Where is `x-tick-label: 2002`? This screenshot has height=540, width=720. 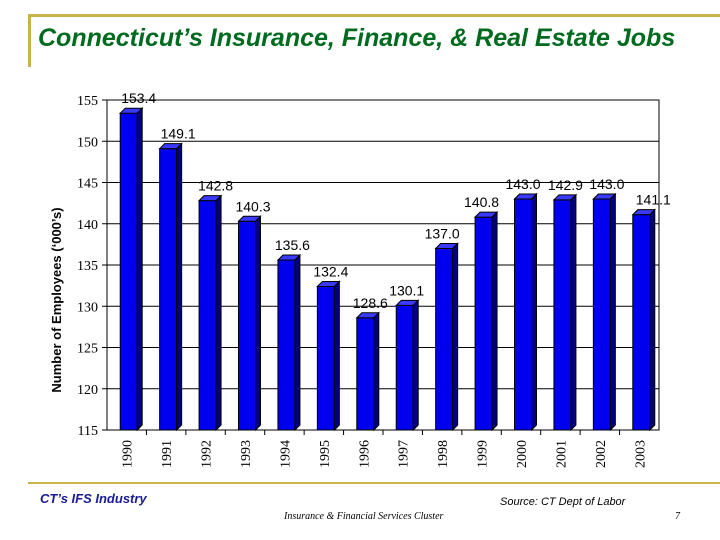 x-tick-label: 2002 is located at coordinates (601, 454).